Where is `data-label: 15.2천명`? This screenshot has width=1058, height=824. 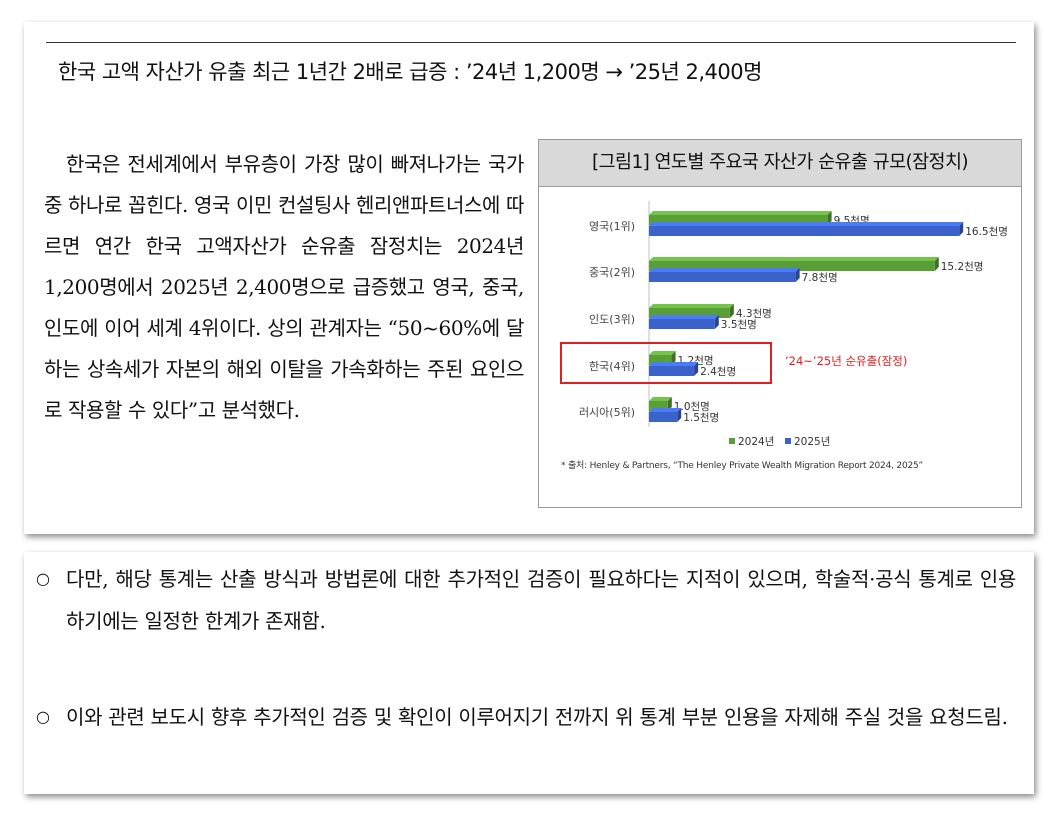
data-label: 15.2천명 is located at coordinates (962, 267).